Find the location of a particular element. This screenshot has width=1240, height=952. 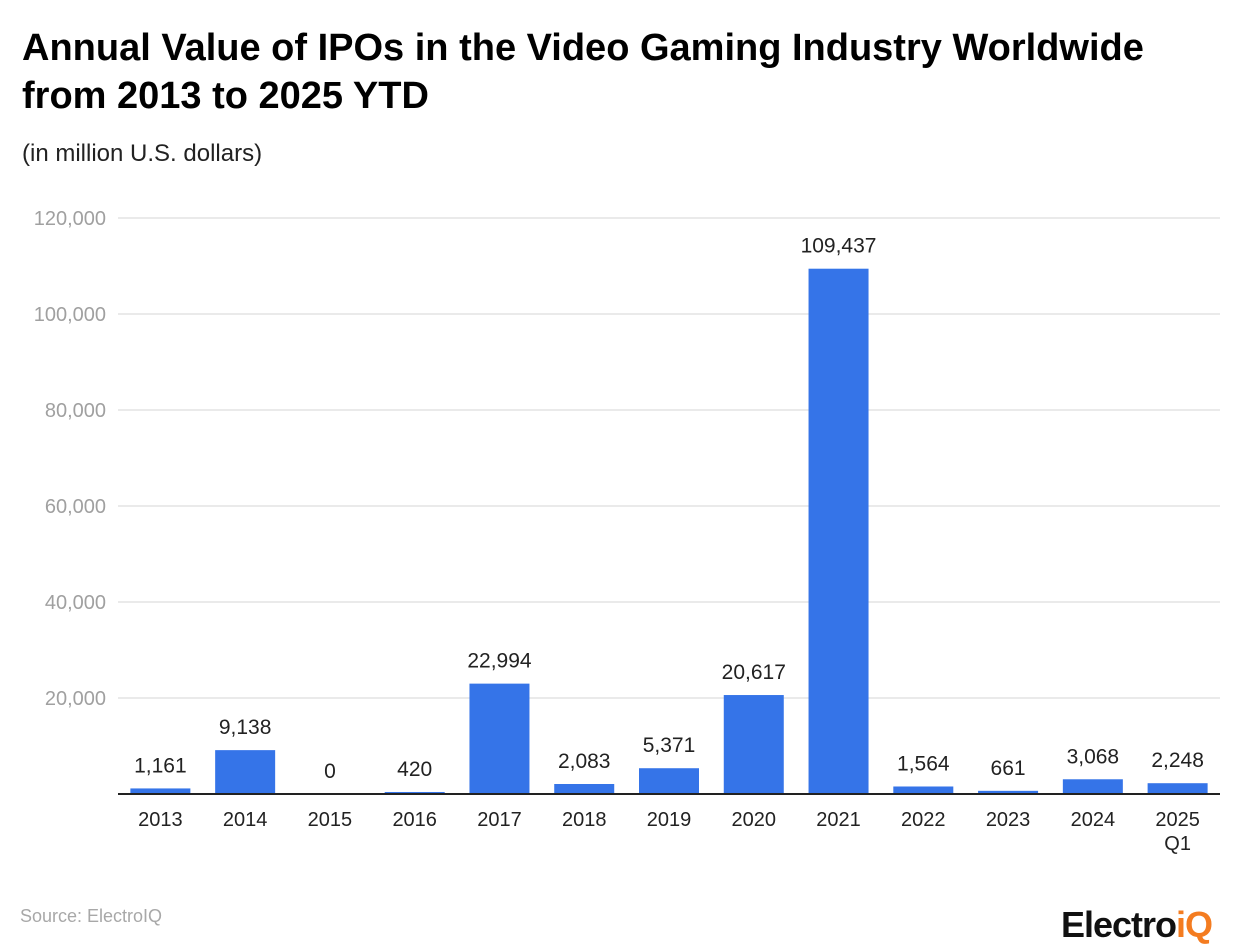

x-tick-label: 2022 is located at coordinates (923, 820).